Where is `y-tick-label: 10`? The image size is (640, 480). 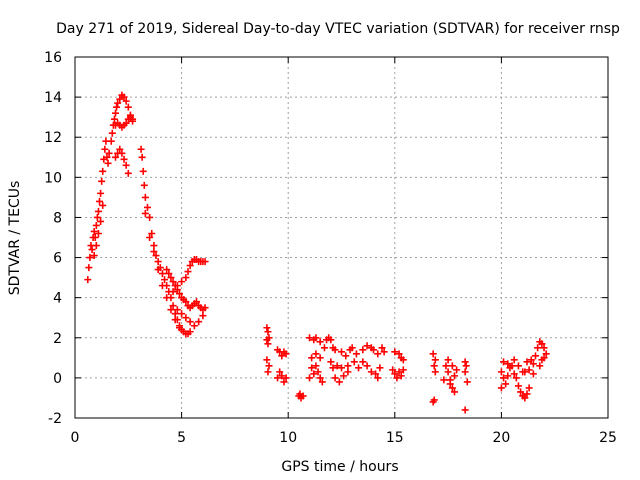
y-tick-label: 10 is located at coordinates (53, 178).